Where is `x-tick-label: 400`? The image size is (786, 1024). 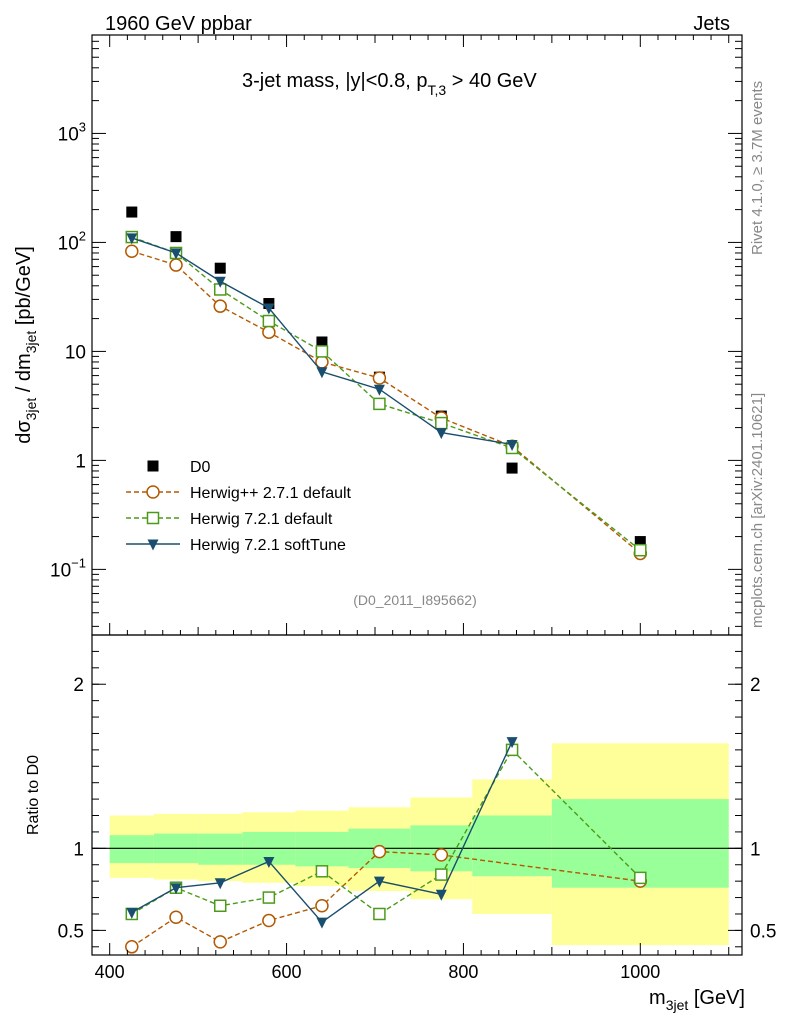 x-tick-label: 400 is located at coordinates (110, 972).